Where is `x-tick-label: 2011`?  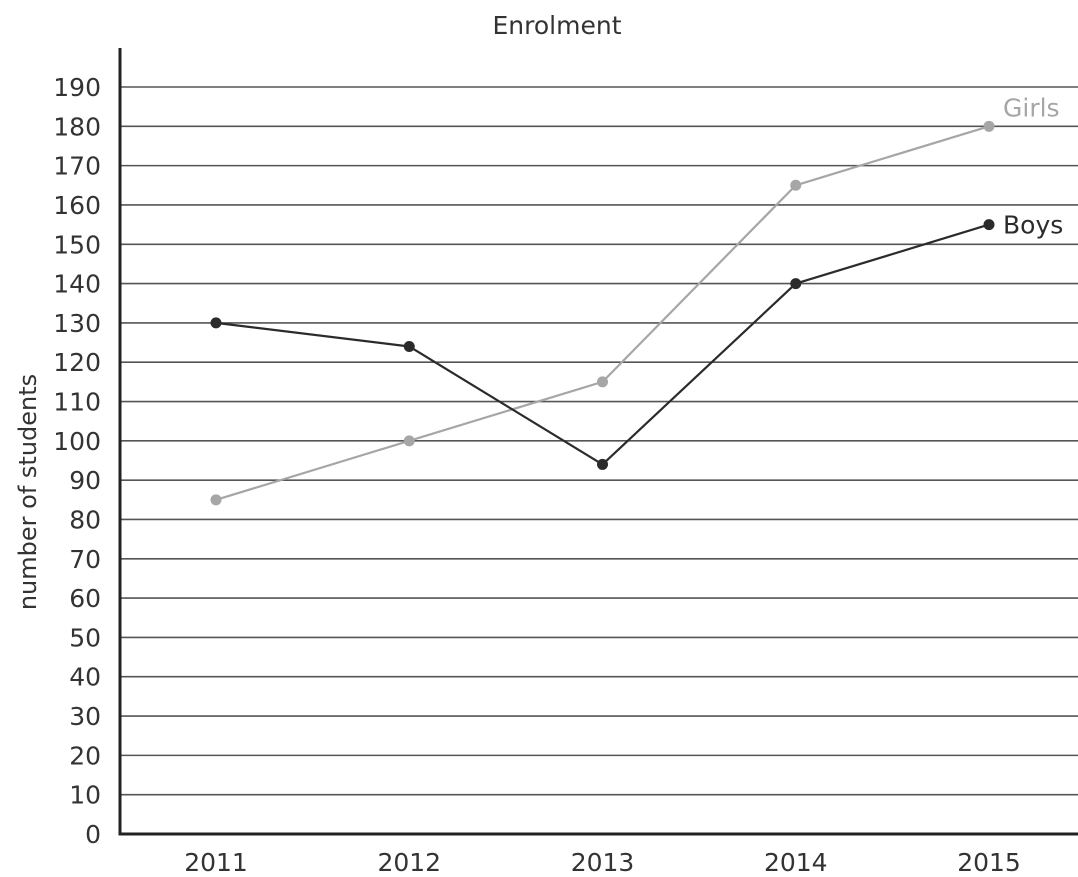 x-tick-label: 2011 is located at coordinates (216, 862).